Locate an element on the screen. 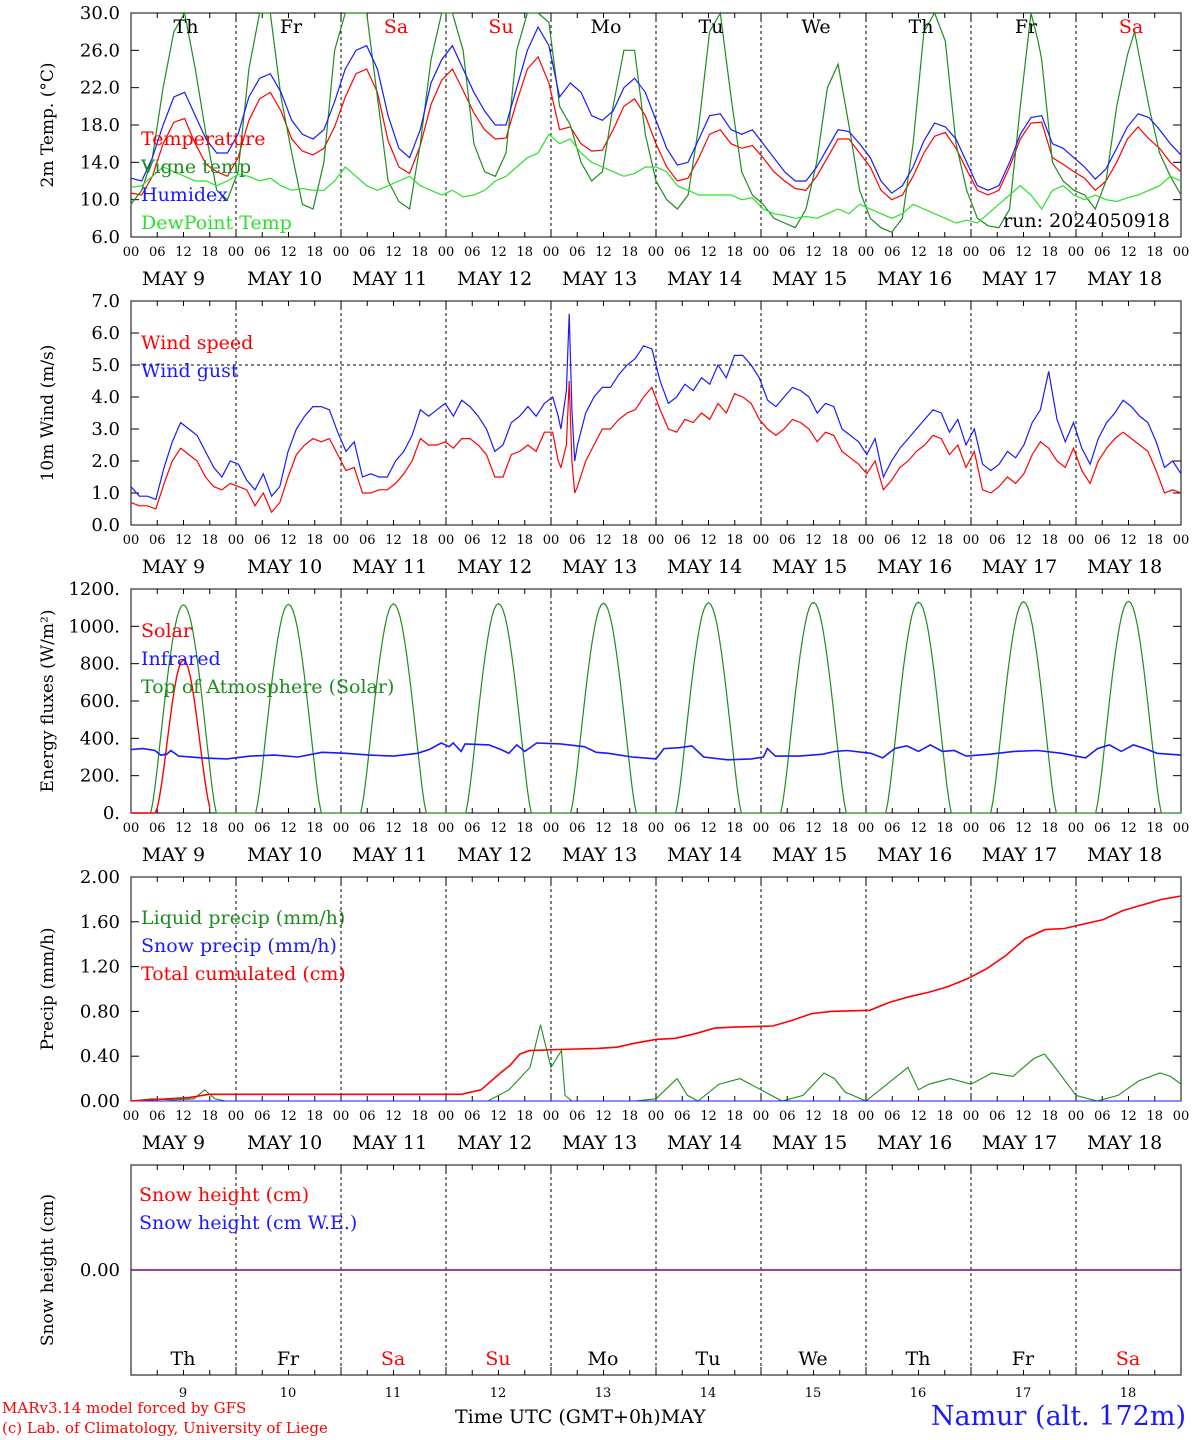 This screenshot has width=1194, height=1440. legend-entry: Infrared is located at coordinates (181, 659).